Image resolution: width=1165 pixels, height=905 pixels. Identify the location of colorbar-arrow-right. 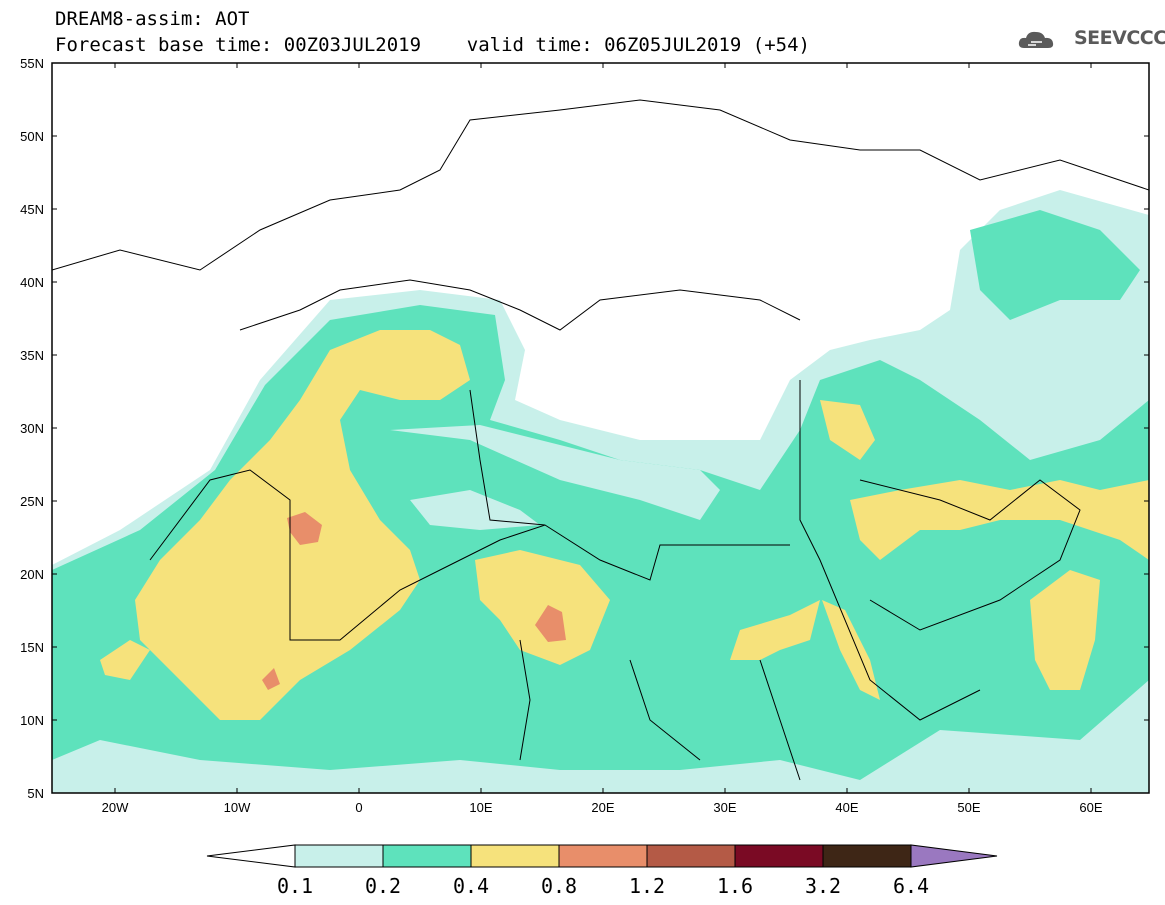
(954, 856).